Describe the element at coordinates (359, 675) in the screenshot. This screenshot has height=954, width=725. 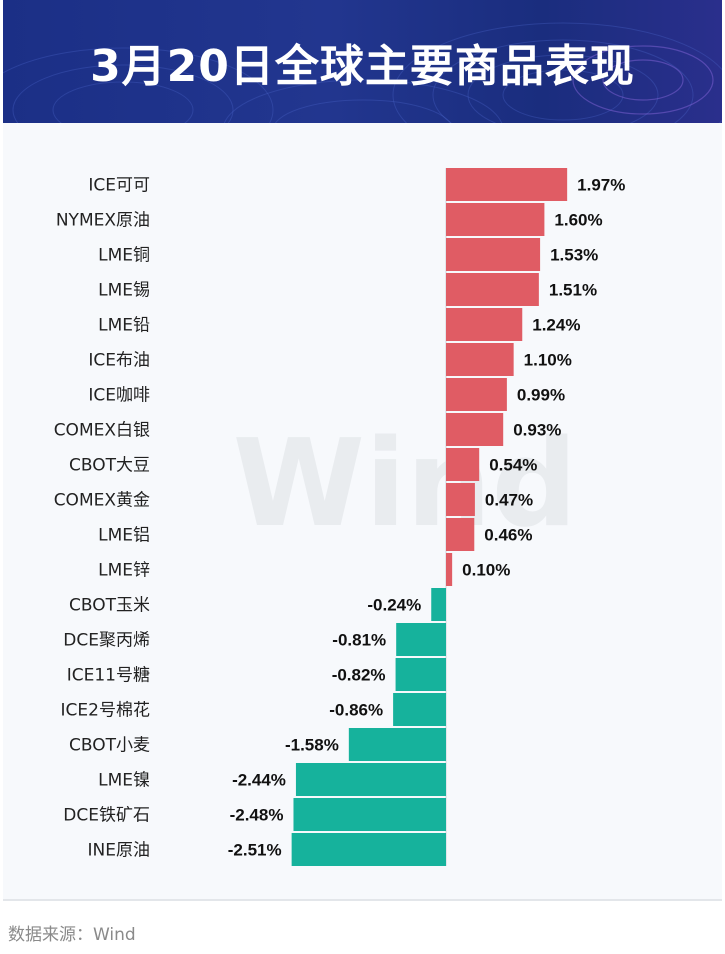
I see `value-label: -0.82%` at that location.